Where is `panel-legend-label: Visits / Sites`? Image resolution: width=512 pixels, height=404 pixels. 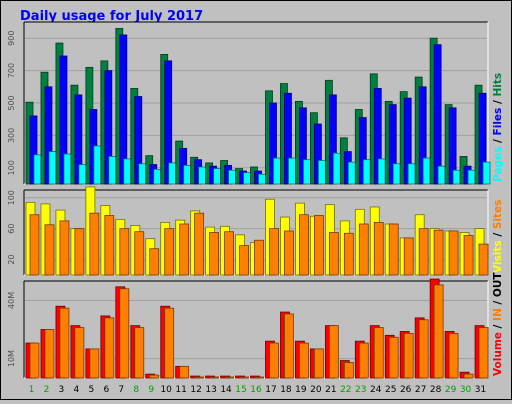 panel-legend-label: Visits / Sites is located at coordinates (498, 236).